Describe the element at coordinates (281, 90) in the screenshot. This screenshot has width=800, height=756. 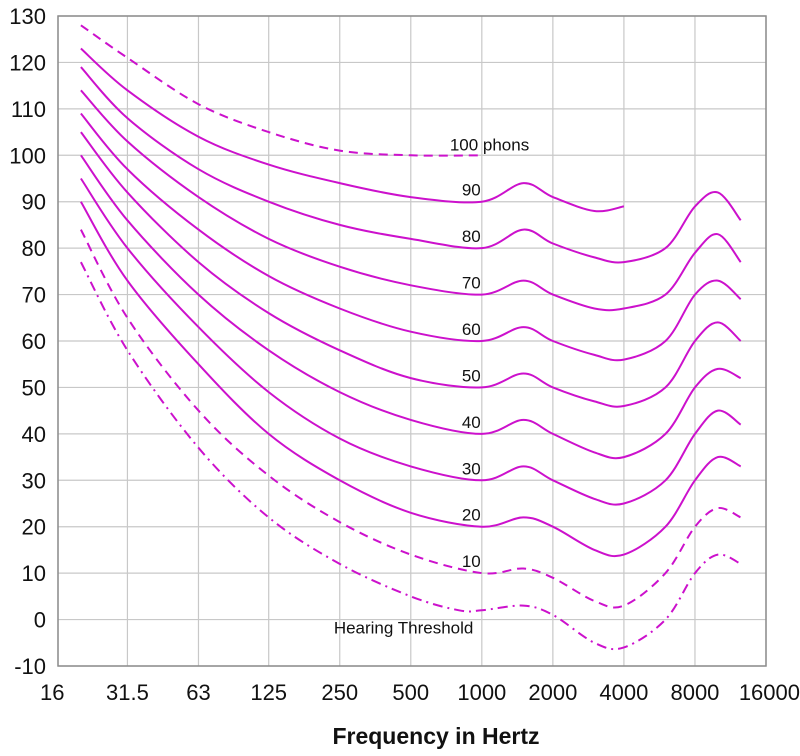
I see `curve-100-phons` at that location.